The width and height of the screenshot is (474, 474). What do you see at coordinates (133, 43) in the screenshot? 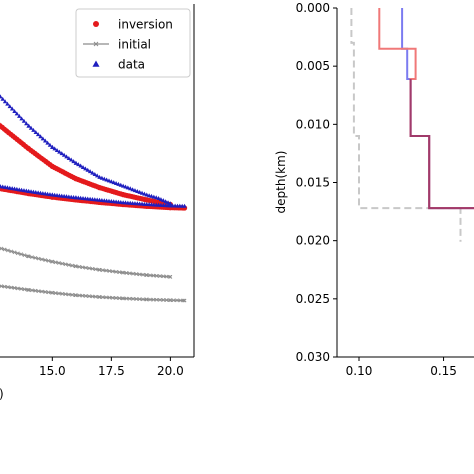
I see `legend-box` at bounding box center [133, 43].